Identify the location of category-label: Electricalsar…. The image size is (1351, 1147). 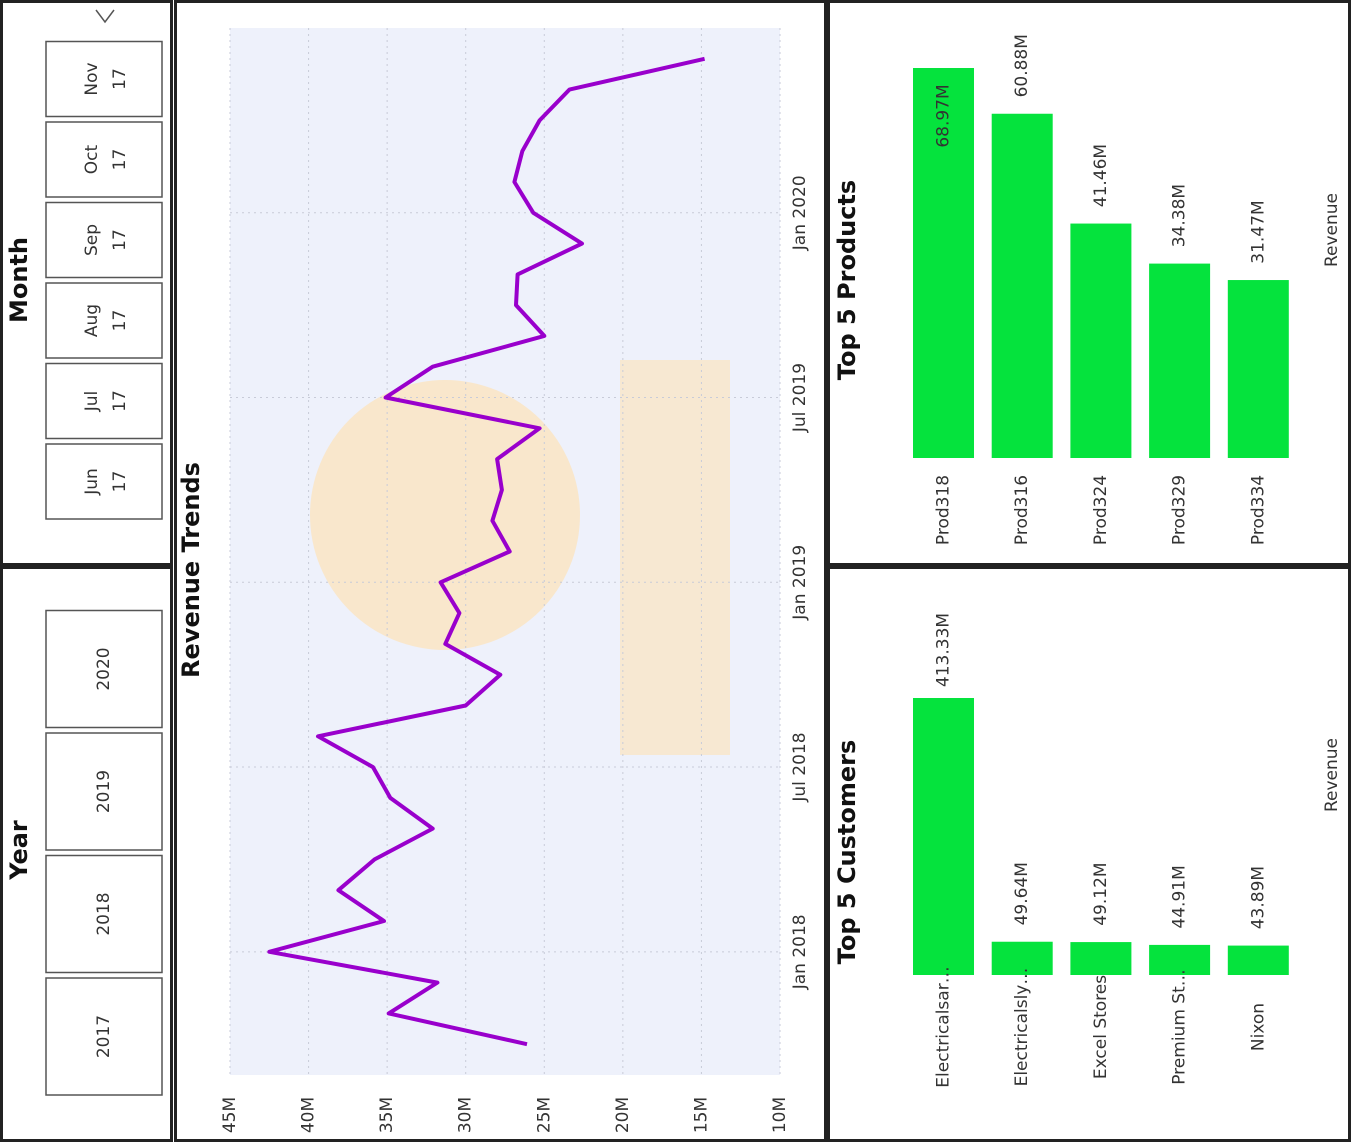
(944, 1026).